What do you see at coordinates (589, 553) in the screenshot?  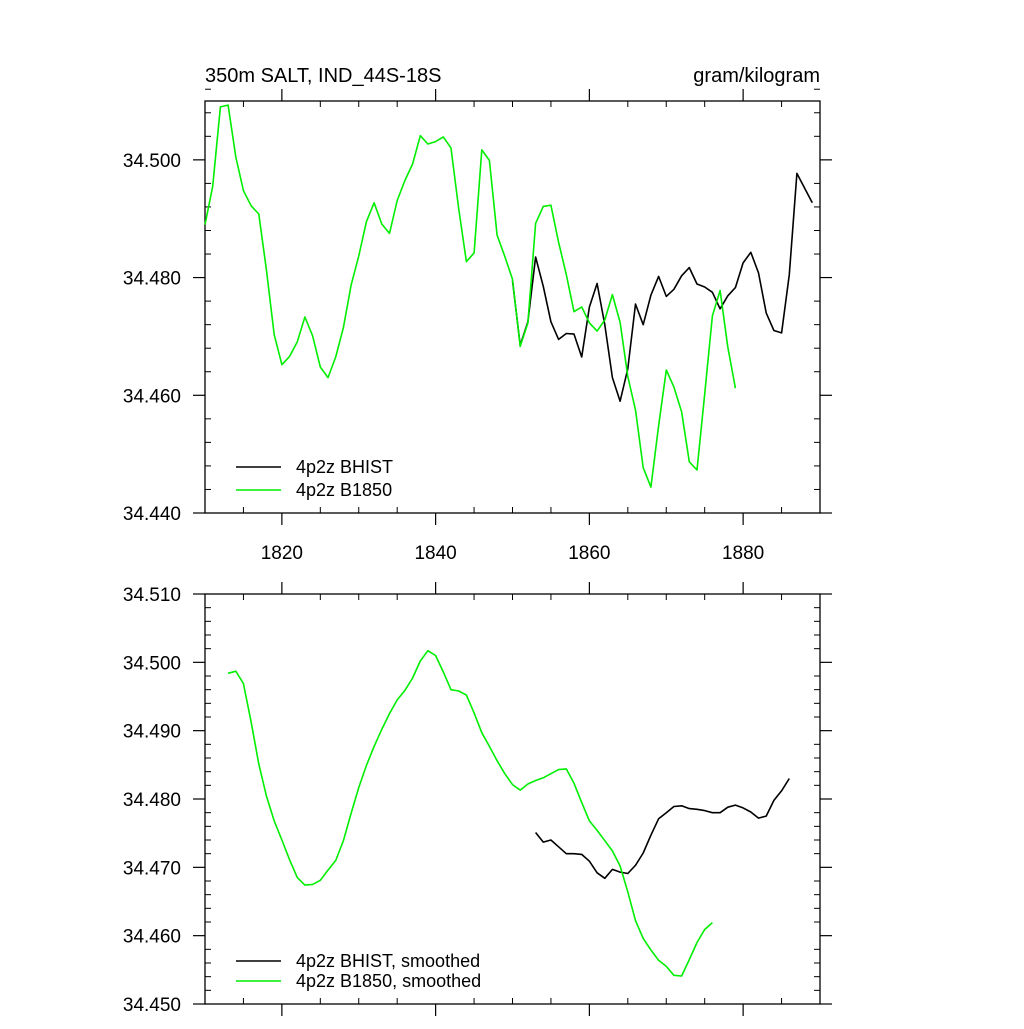 I see `x-tick-label: 1860` at bounding box center [589, 553].